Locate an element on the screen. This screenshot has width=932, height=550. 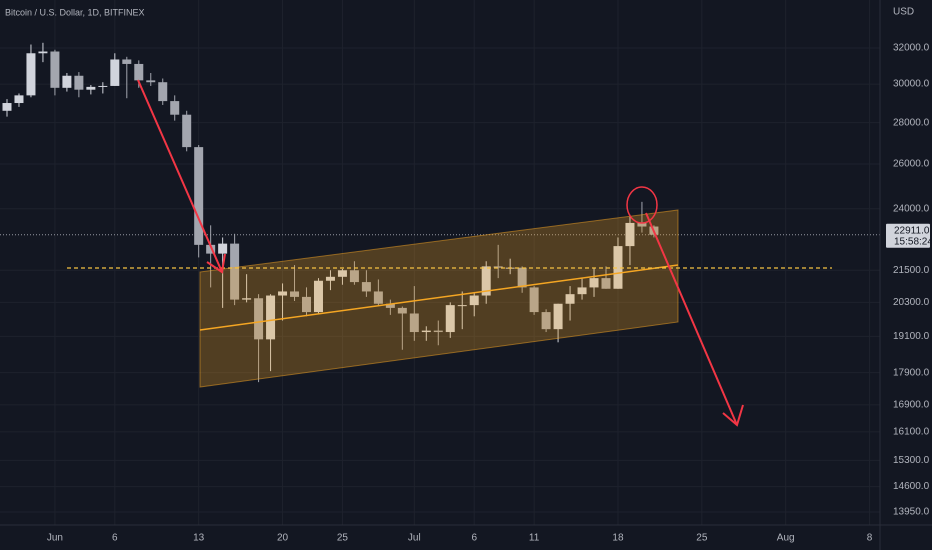
y-tick-label: 24000.0 is located at coordinates (911, 208).